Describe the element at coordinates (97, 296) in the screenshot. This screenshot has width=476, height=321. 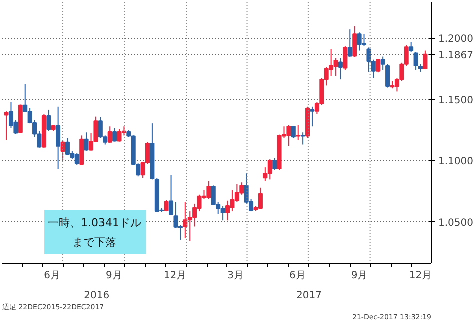
I see `text: 2016` at that location.